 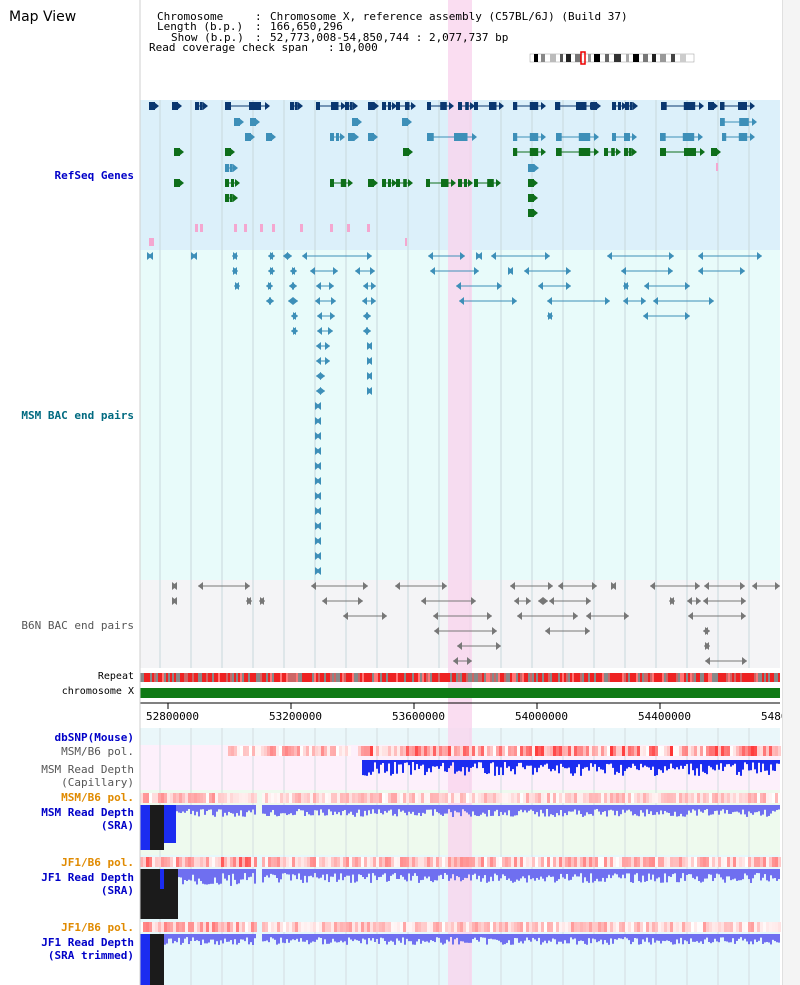 I want to click on track-label-msm-pol-2: MSM/B6 pol., so click(x=97, y=797).